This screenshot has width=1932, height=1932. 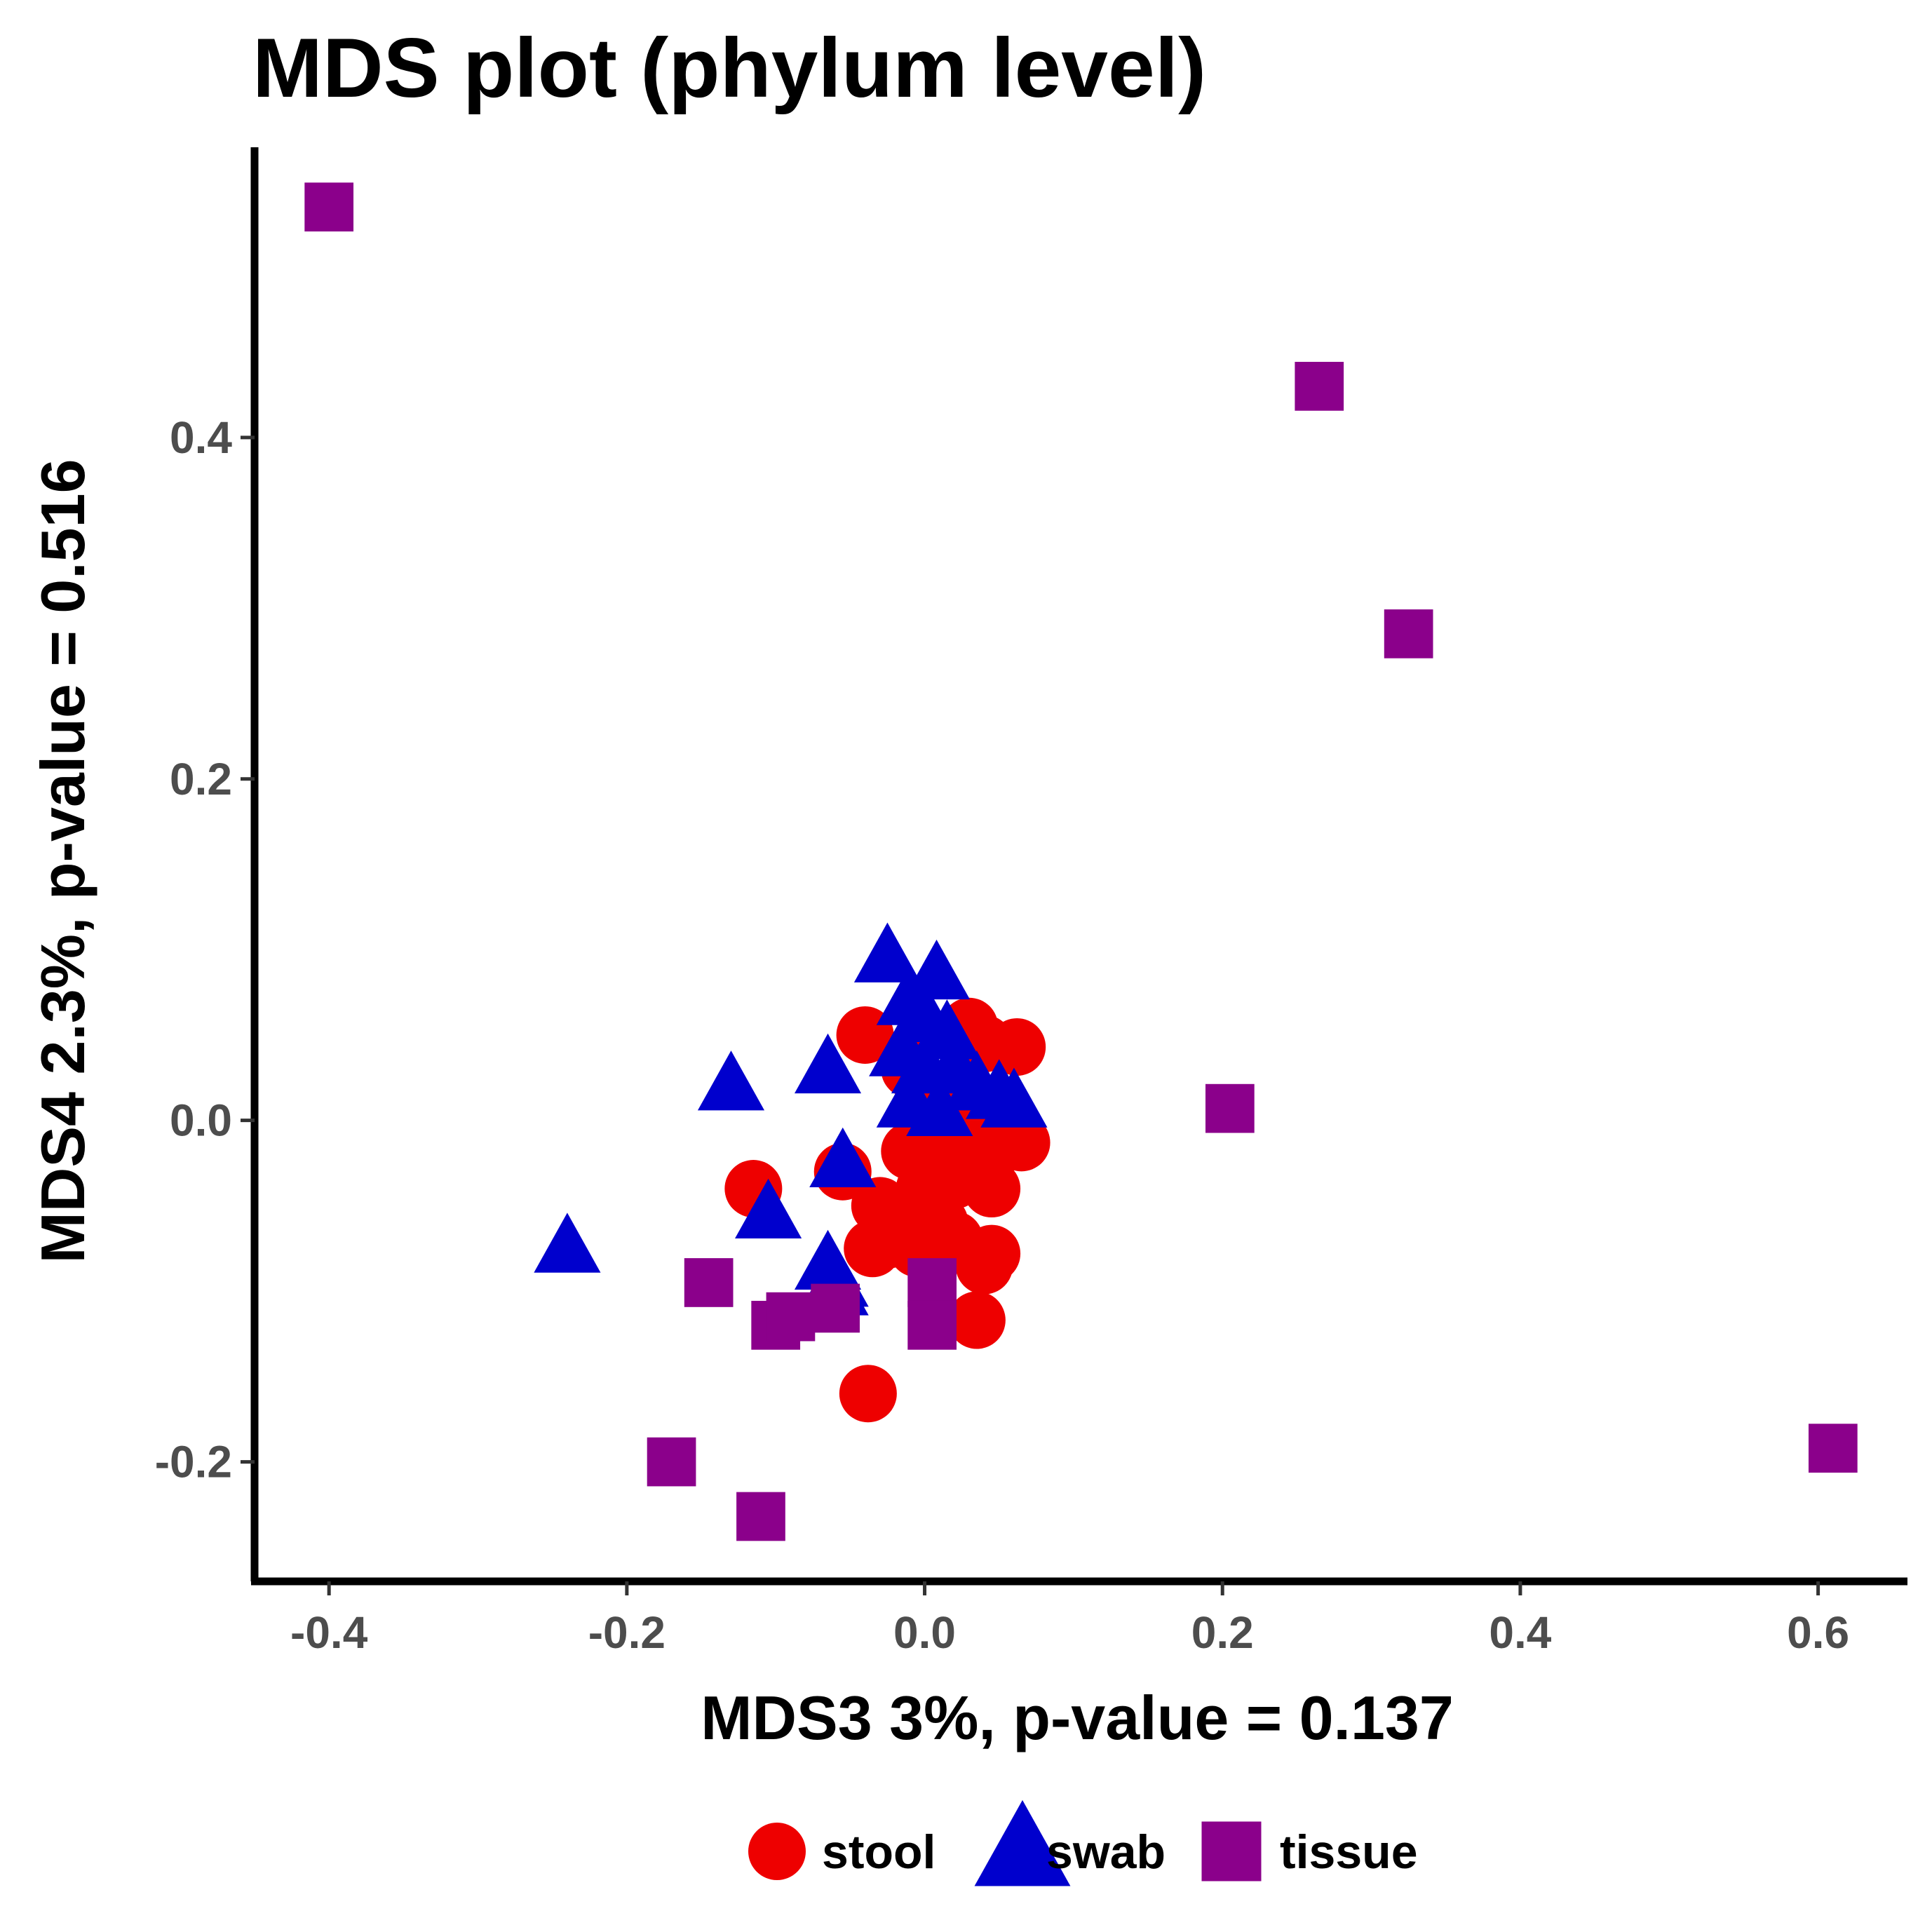 I want to click on x-tick-label: -0.4, so click(x=329, y=1632).